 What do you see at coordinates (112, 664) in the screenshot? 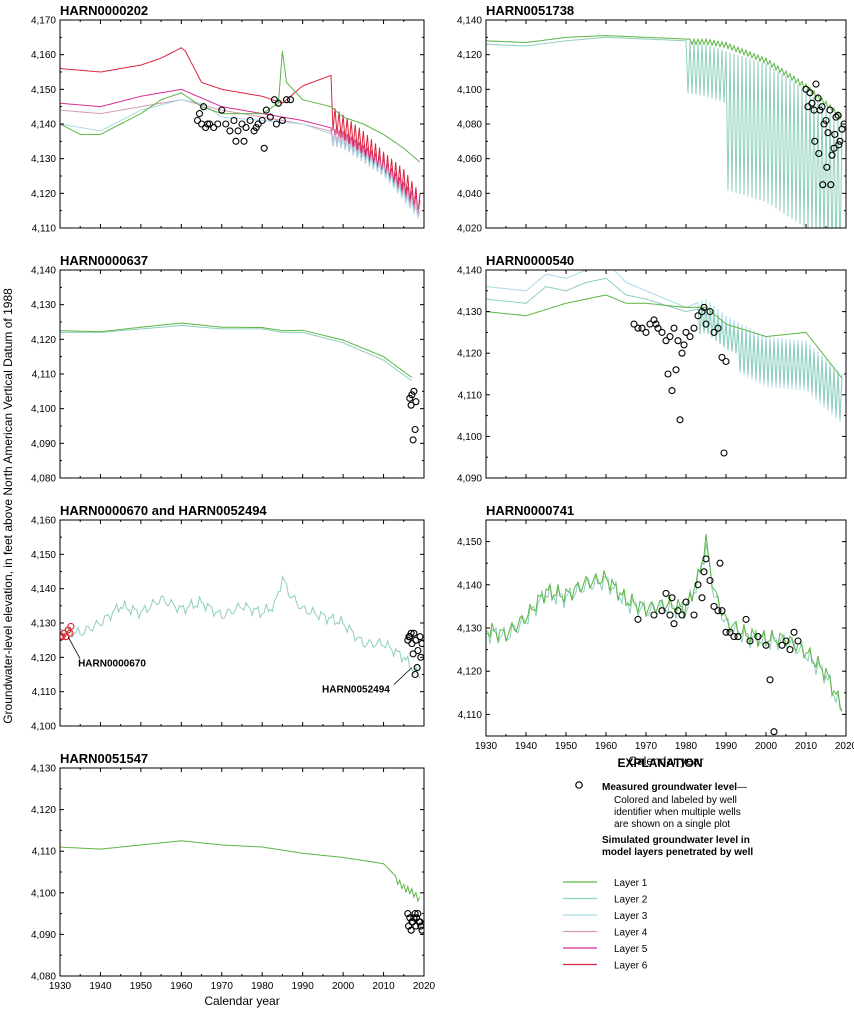
I see `annotation-label: HARN0000670` at bounding box center [112, 664].